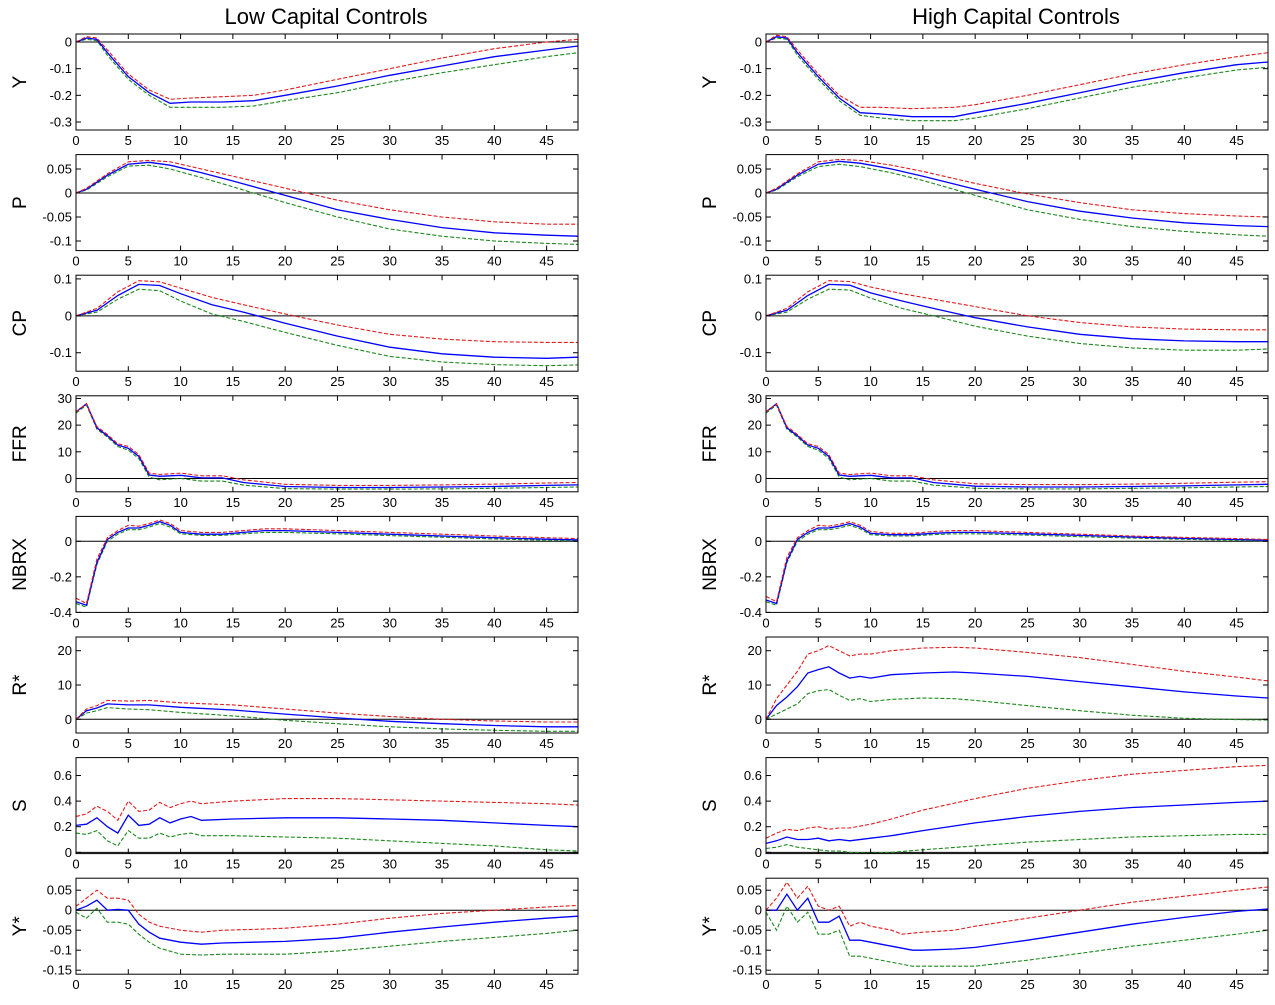 The height and width of the screenshot is (1005, 1275). What do you see at coordinates (20, 81) in the screenshot?
I see `y-axis-label: Y` at bounding box center [20, 81].